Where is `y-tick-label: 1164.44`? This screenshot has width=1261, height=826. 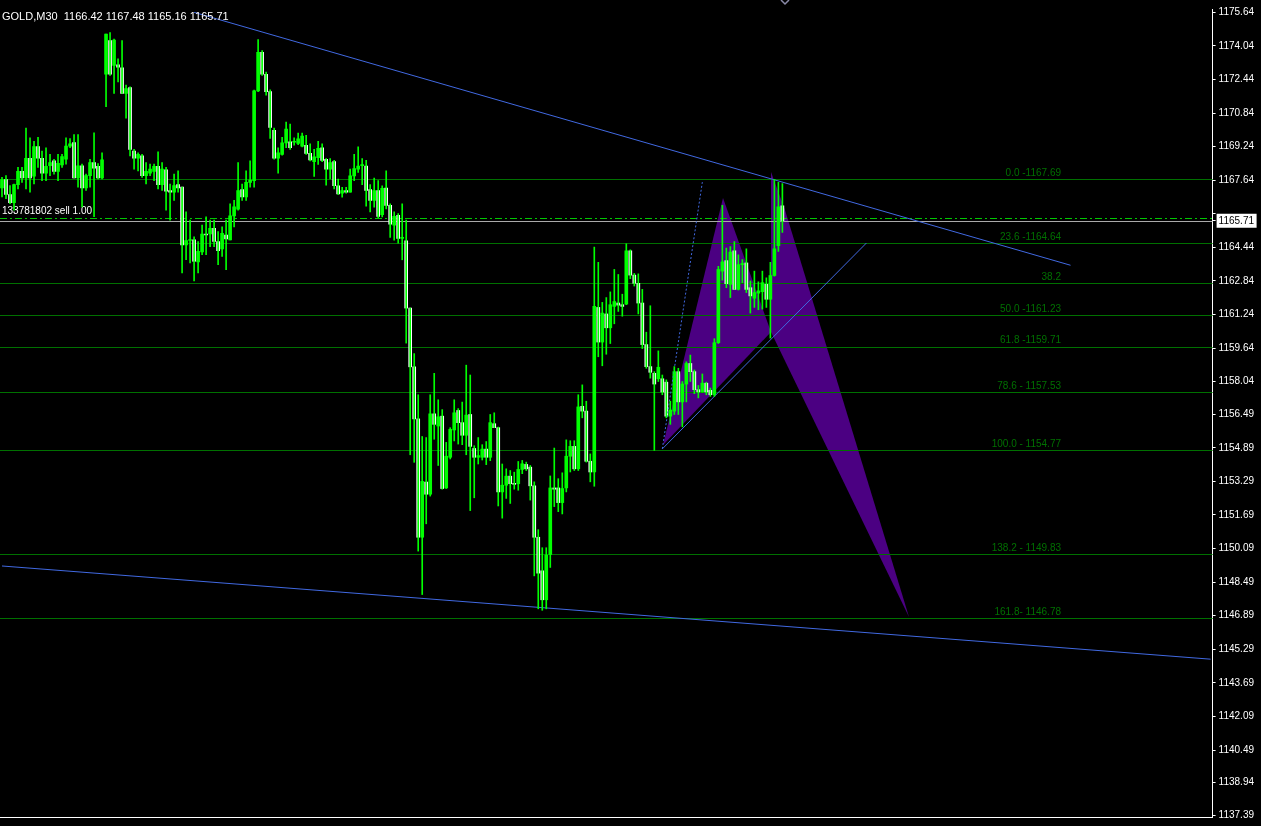
y-tick-label: 1164.44 is located at coordinates (1236, 247).